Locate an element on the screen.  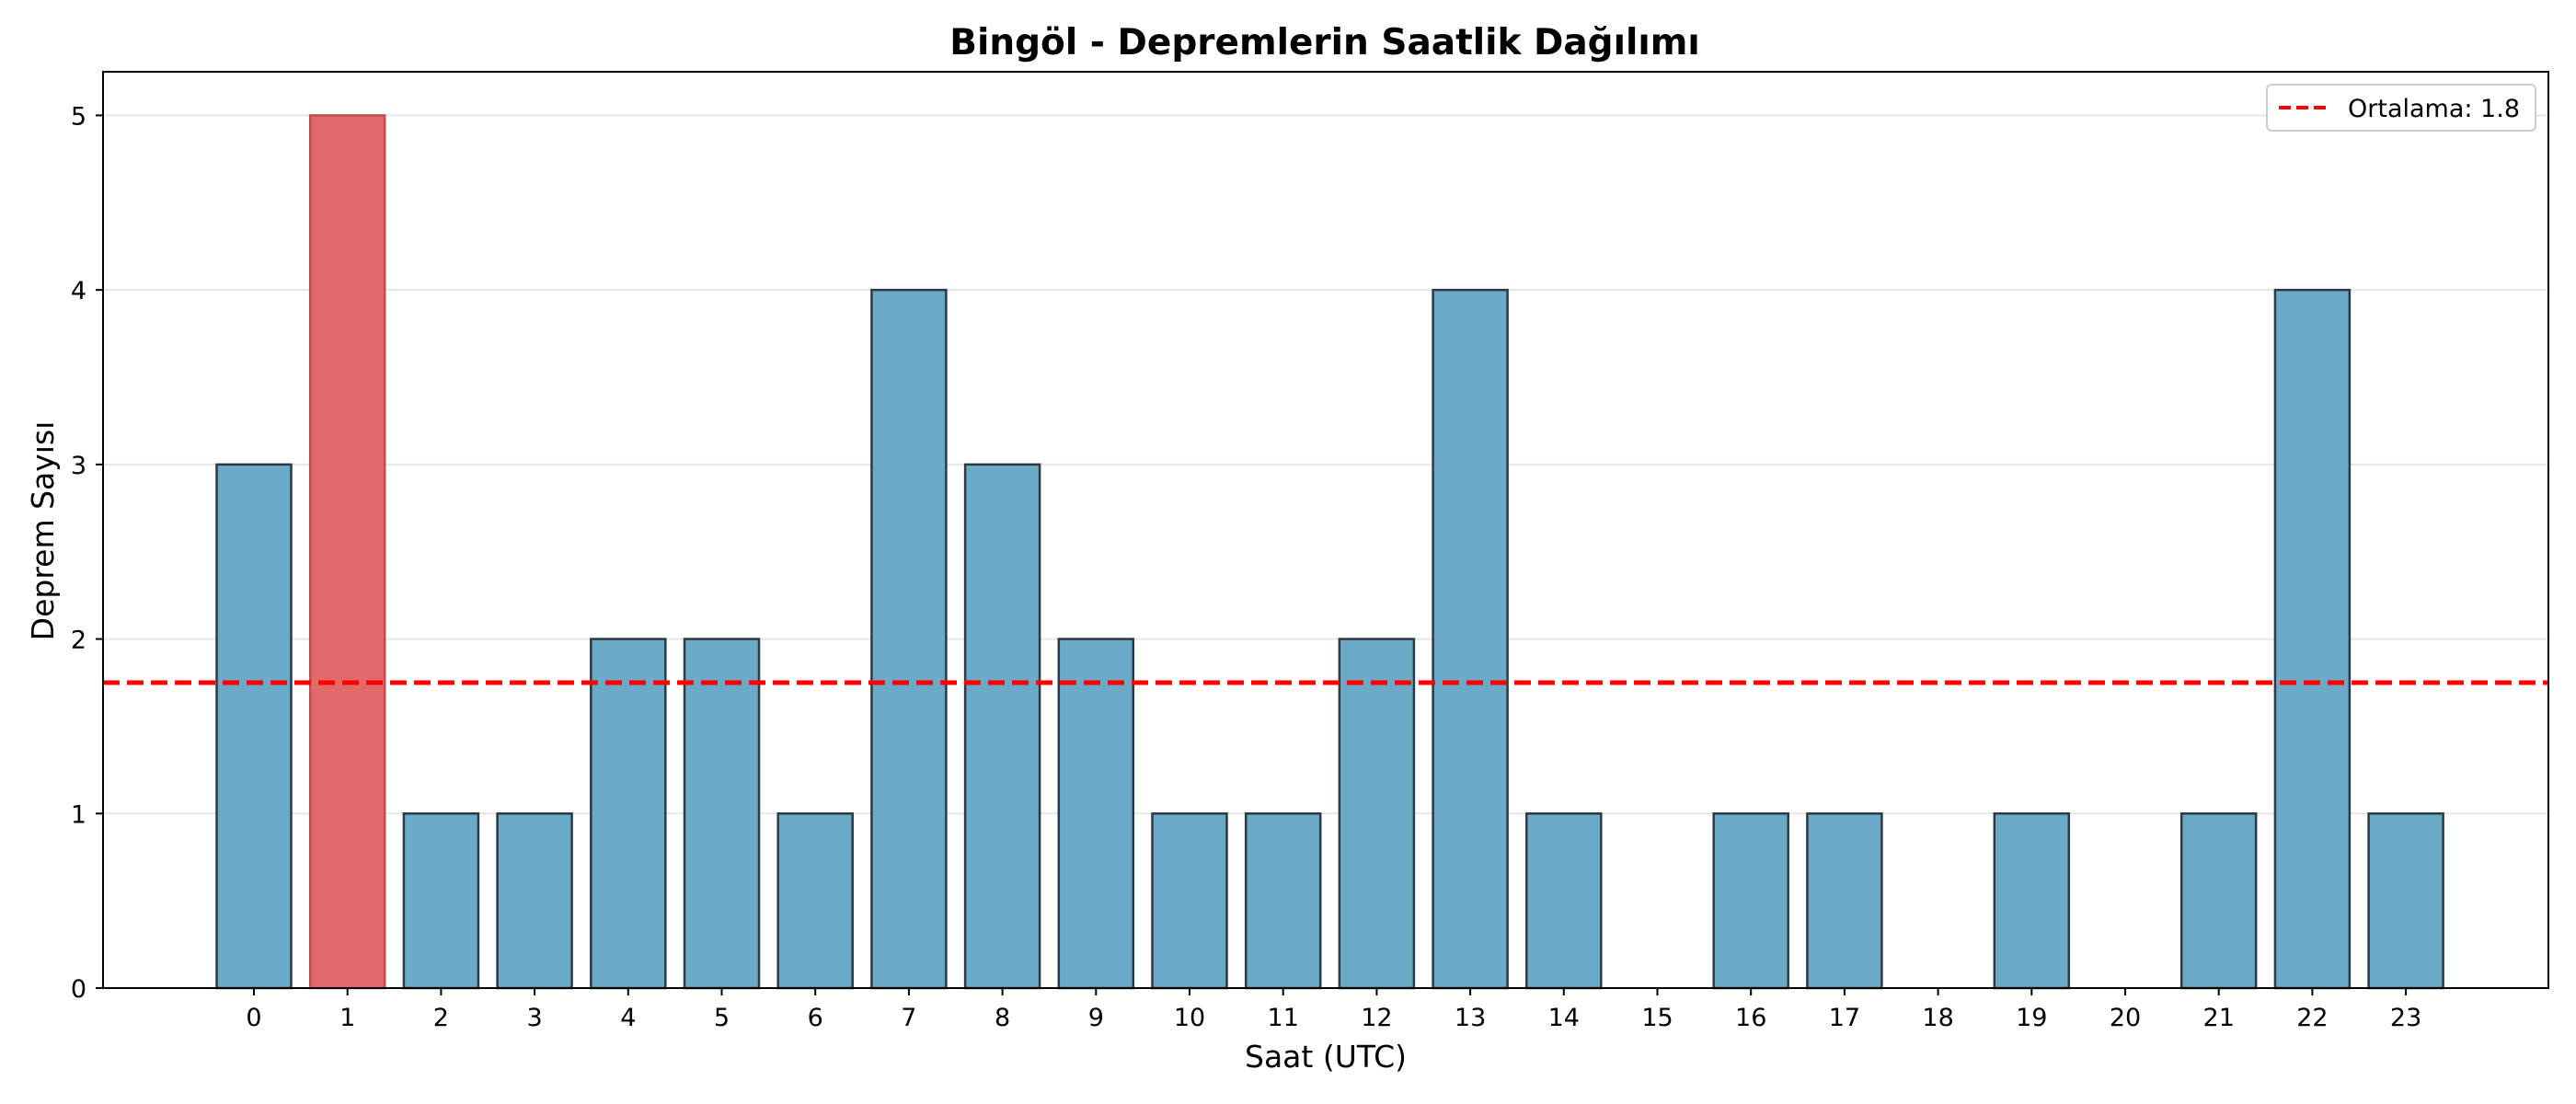
legend-label-mean: Ortalama: 1.8 is located at coordinates (2434, 109).